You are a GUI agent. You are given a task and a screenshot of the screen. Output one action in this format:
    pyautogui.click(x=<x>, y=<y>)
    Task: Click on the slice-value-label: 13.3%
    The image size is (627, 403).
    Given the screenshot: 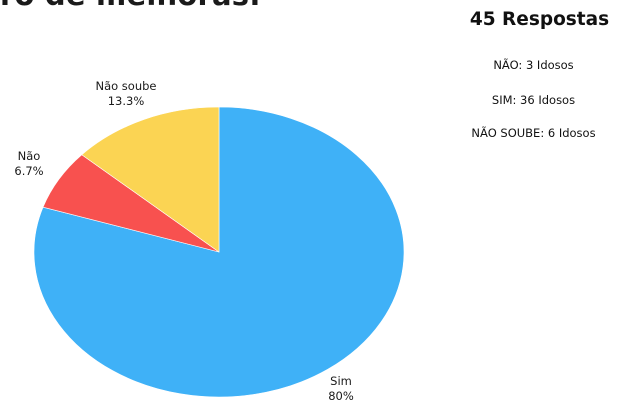 What is the action you would take?
    pyautogui.click(x=126, y=101)
    